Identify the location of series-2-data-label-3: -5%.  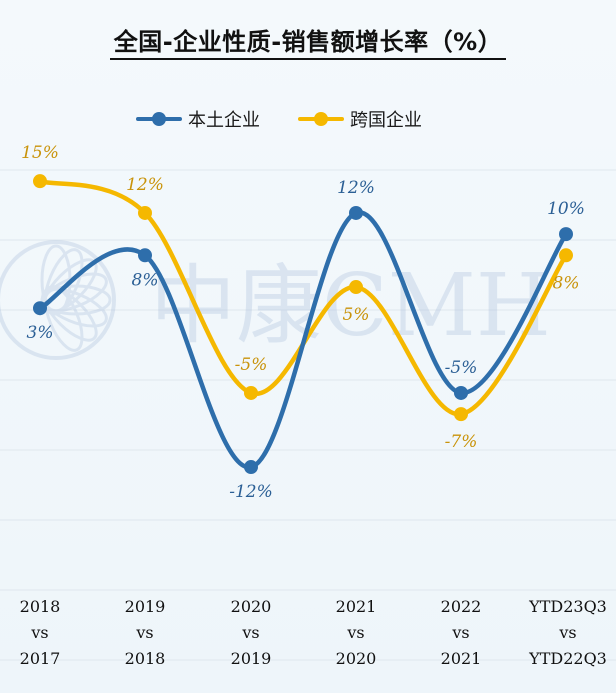
(251, 365).